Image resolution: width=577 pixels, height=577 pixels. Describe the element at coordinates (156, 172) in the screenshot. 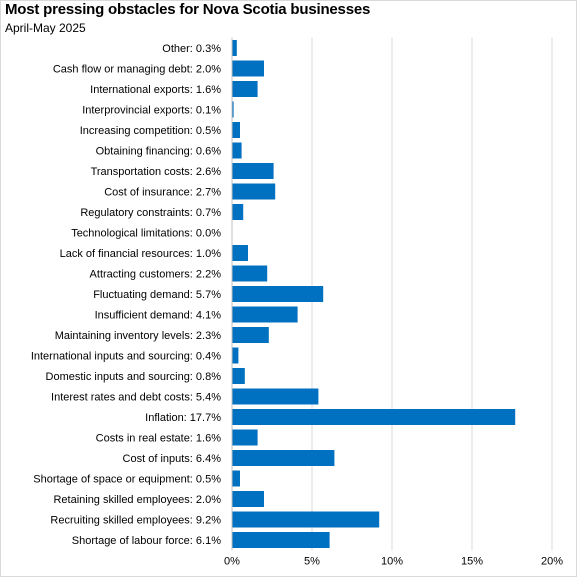

I see `category-label: Transportation costs: 2.6%` at that location.